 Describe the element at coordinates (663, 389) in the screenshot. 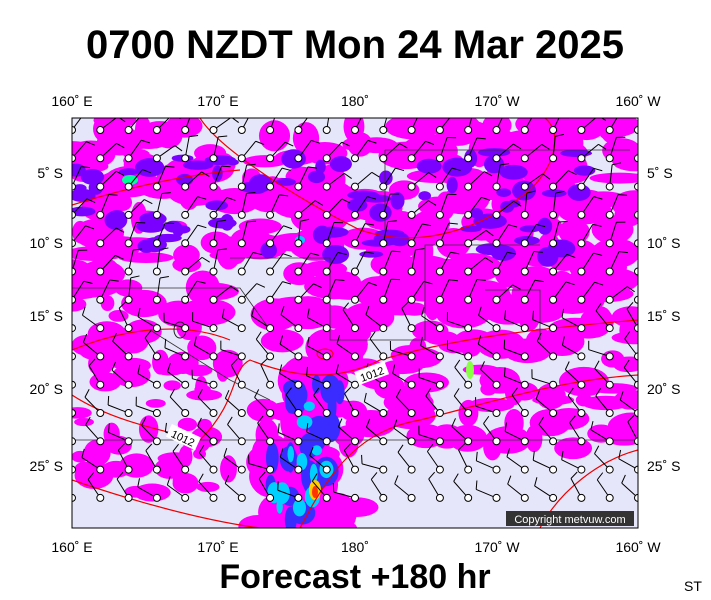

I see `latitude-label: 20˚ S` at that location.